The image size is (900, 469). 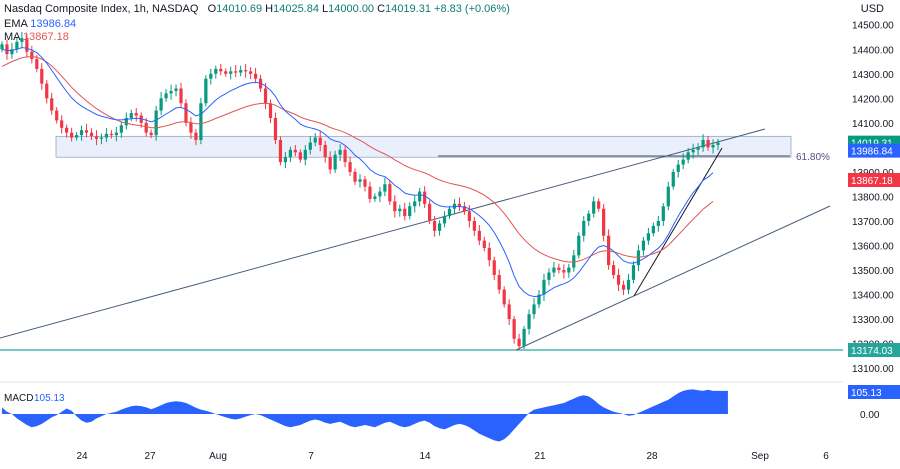 I want to click on price-tick-label: 14500.00, so click(x=873, y=26).